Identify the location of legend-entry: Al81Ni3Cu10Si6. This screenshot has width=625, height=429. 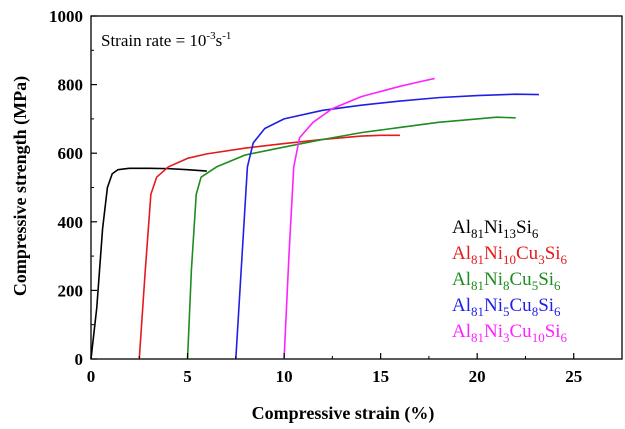
(510, 333).